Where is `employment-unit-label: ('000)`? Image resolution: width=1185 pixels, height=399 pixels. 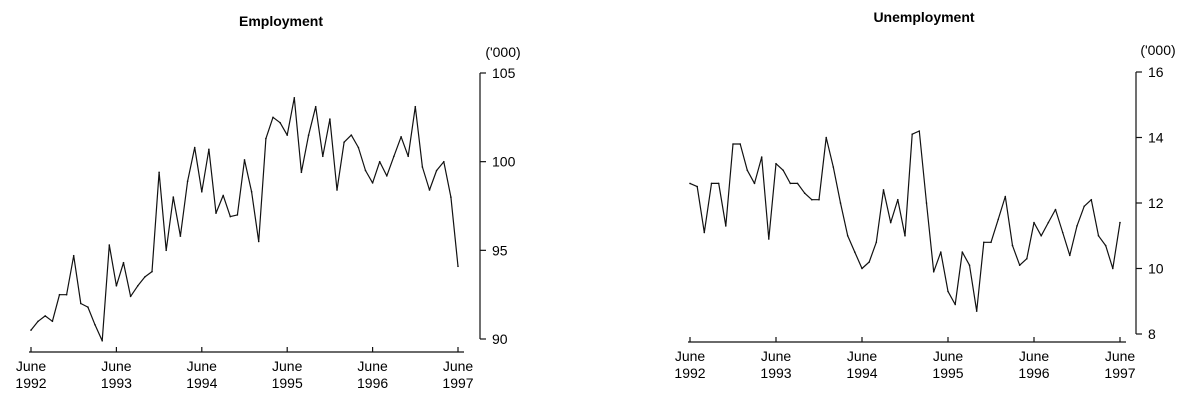 employment-unit-label: ('000) is located at coordinates (502, 52).